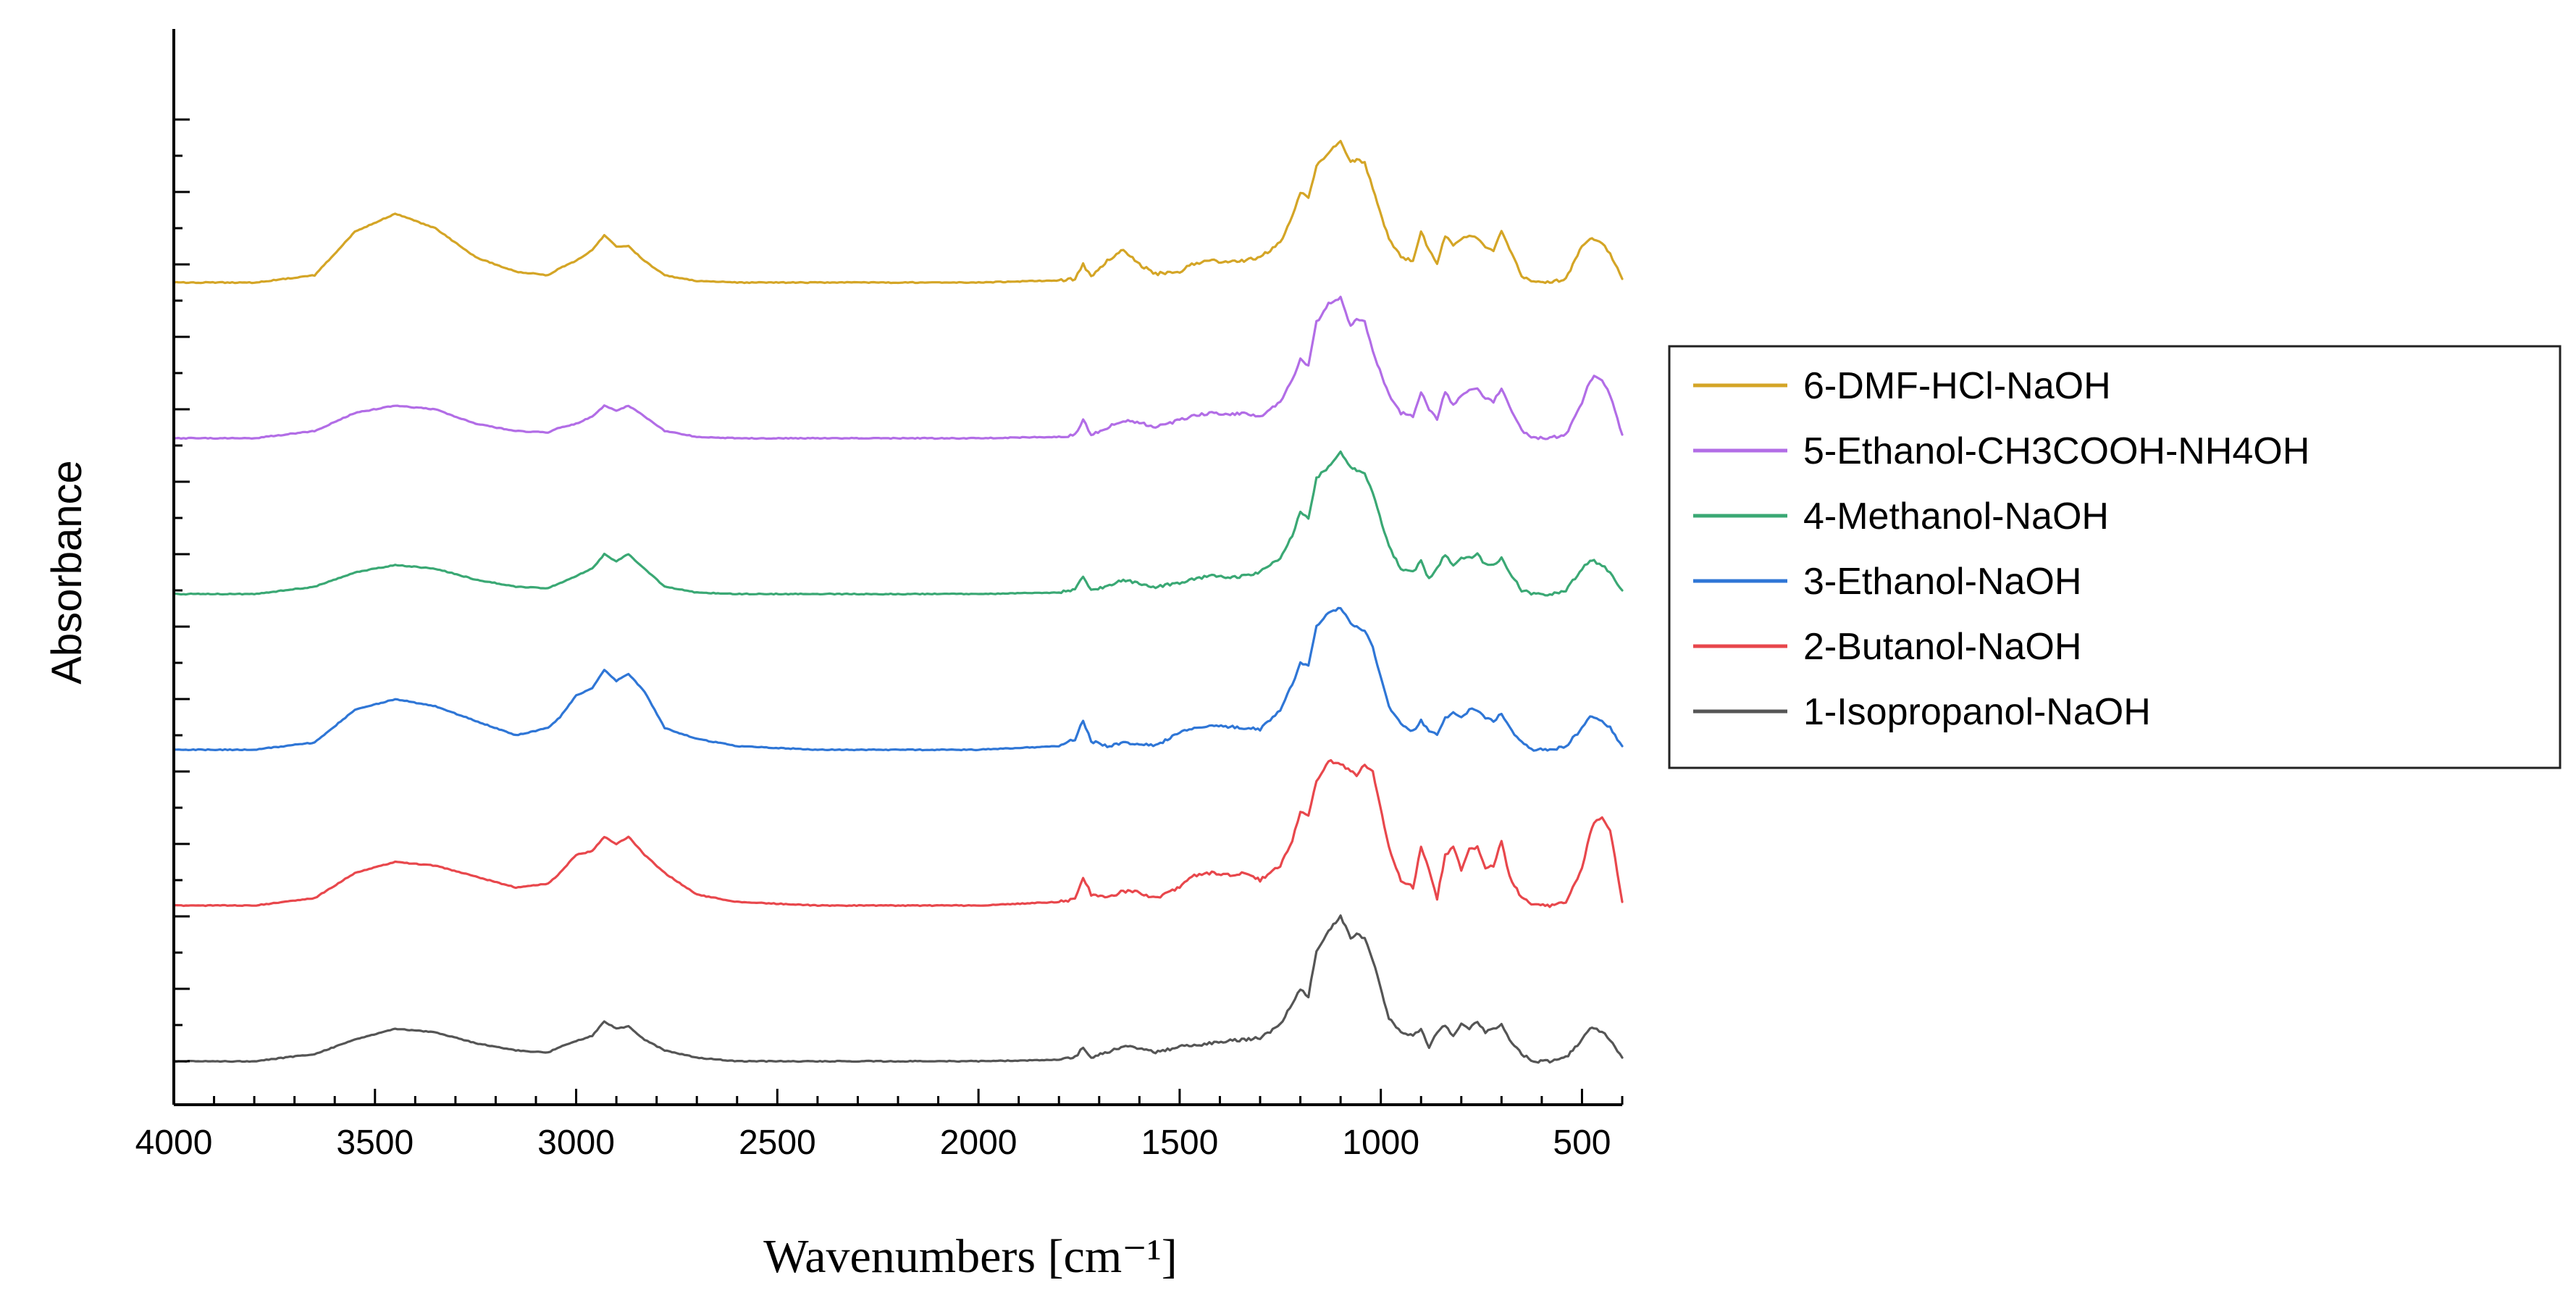  I want to click on y-axis-title: Absorbance, so click(67, 573).